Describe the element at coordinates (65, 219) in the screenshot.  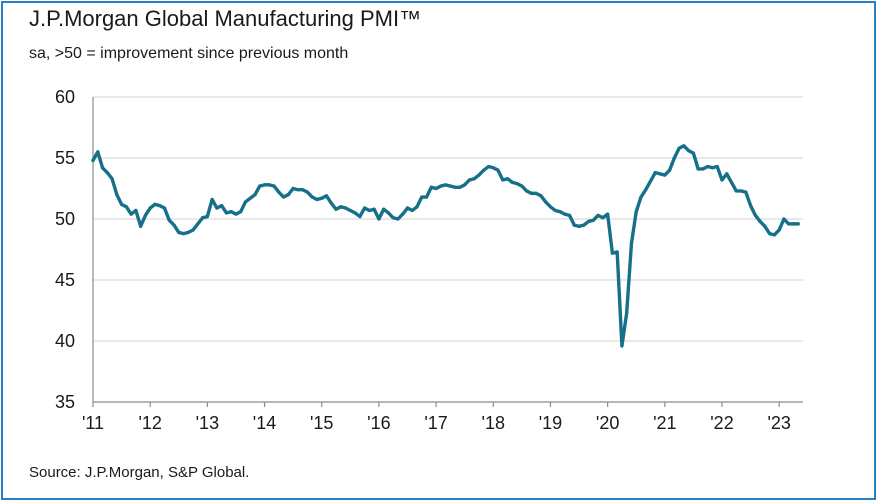
I see `y-tick-label: 50` at that location.